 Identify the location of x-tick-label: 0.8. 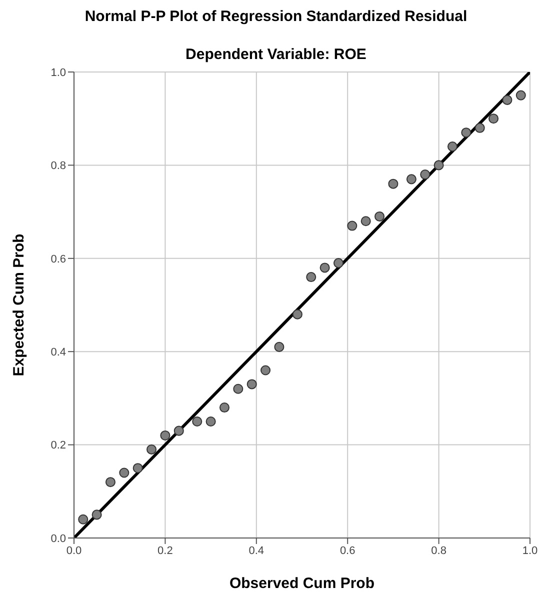
(438, 550).